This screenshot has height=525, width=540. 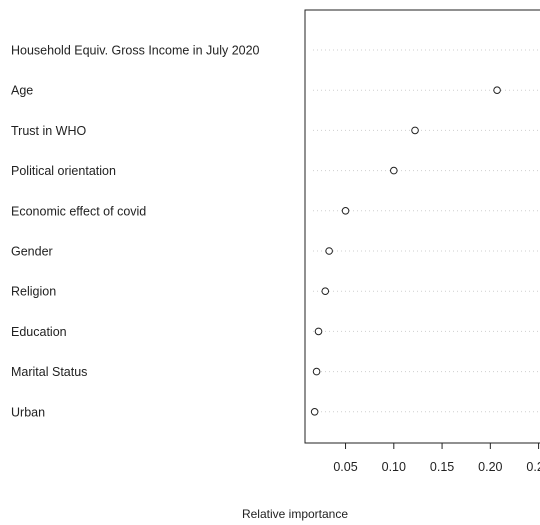 I want to click on category-label: Marital Status, so click(x=49, y=372).